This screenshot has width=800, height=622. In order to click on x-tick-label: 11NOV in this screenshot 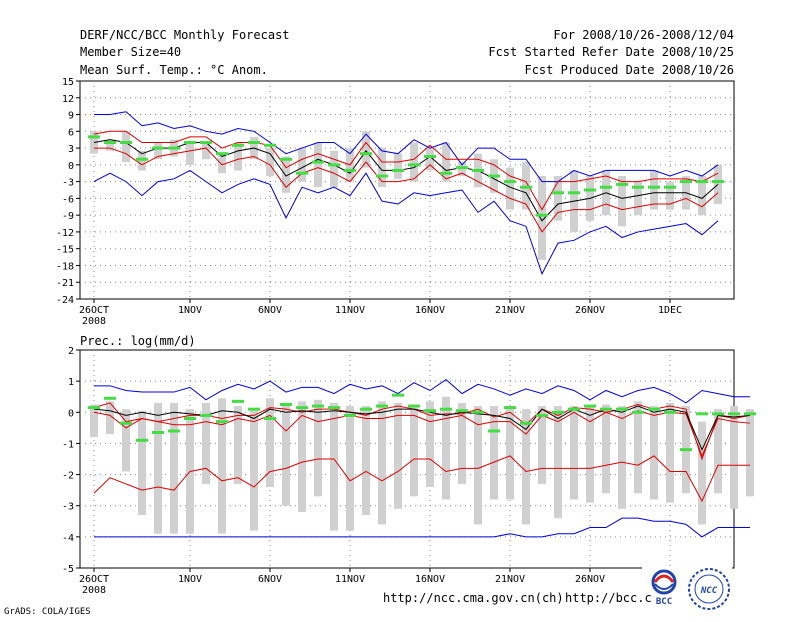, I will do `click(350, 579)`.